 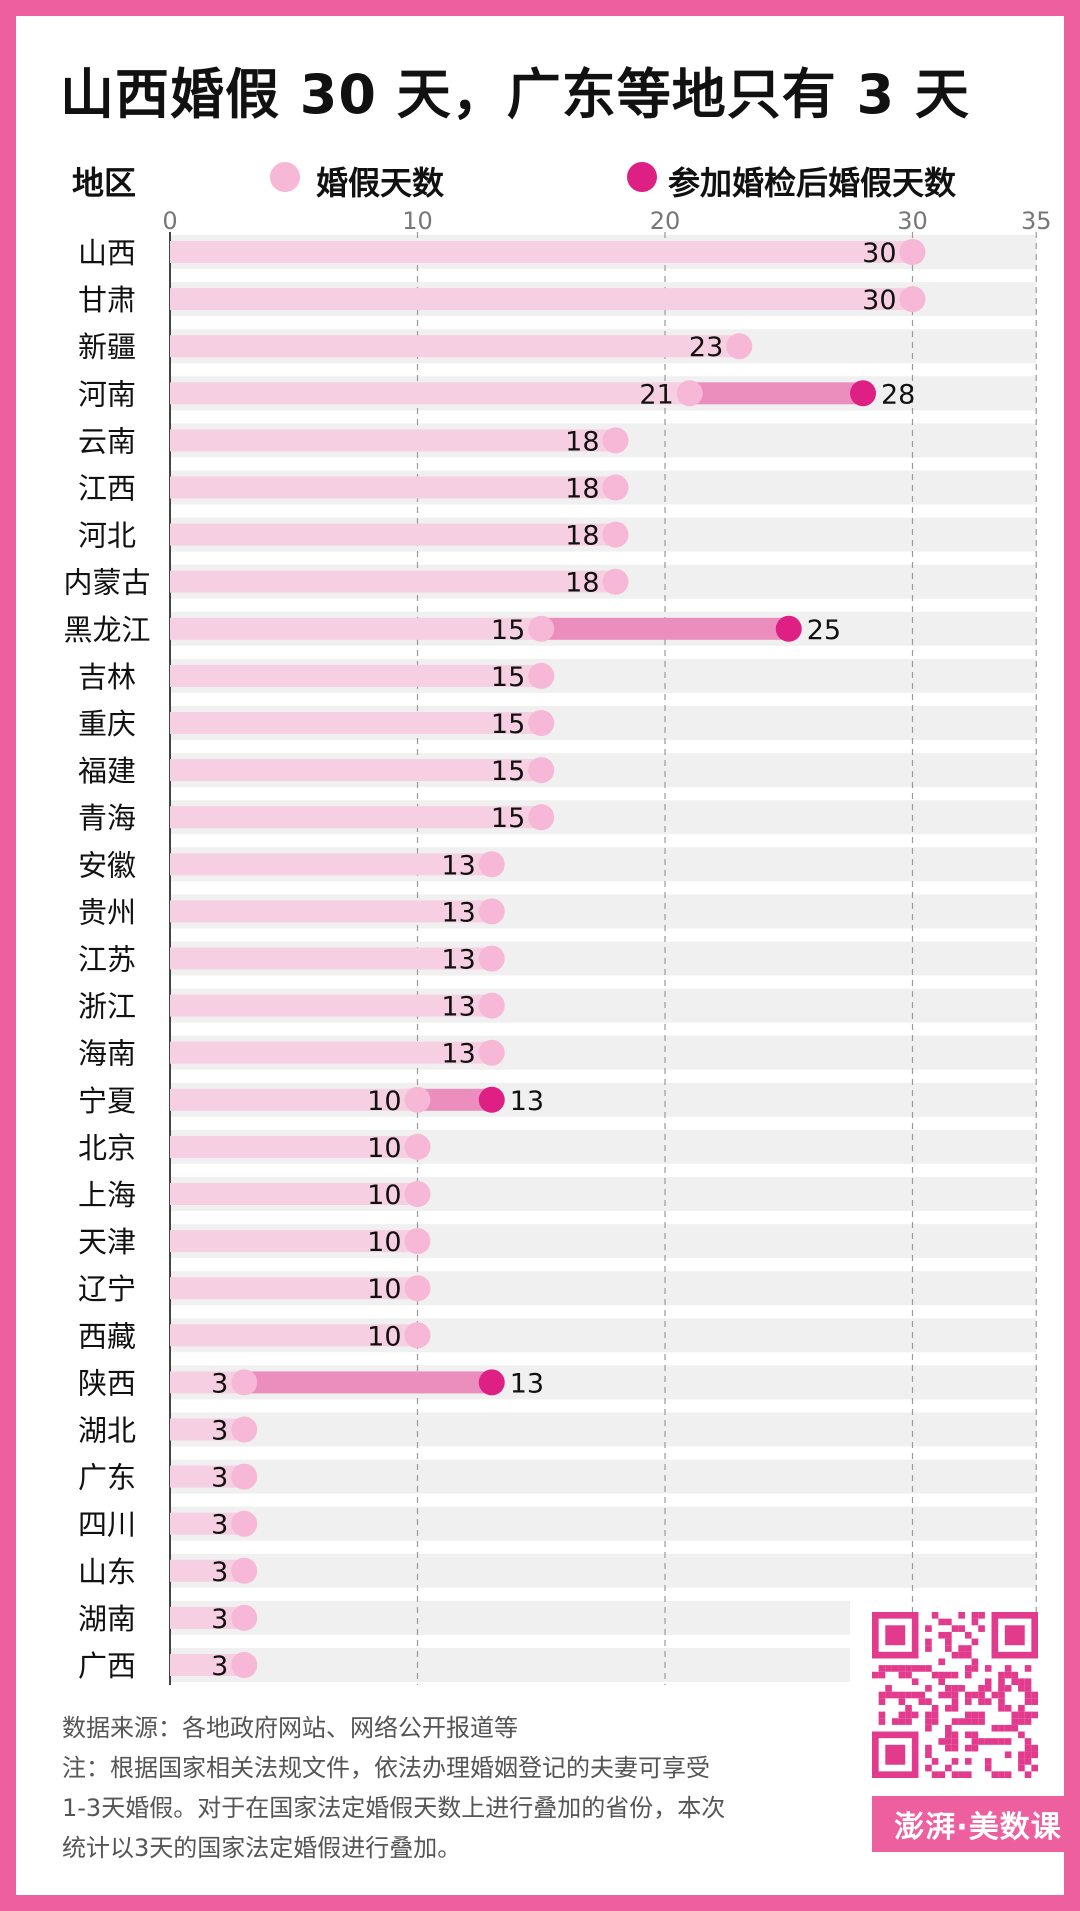 I want to click on category-label: 云南, so click(x=107, y=441).